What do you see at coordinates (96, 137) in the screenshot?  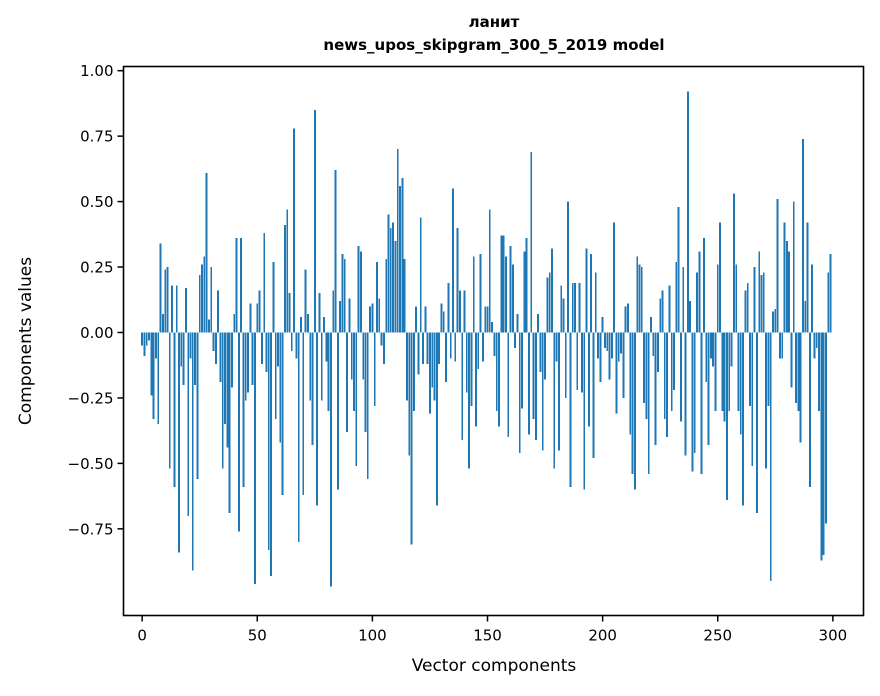 I see `y-tick-label: 0.75` at bounding box center [96, 137].